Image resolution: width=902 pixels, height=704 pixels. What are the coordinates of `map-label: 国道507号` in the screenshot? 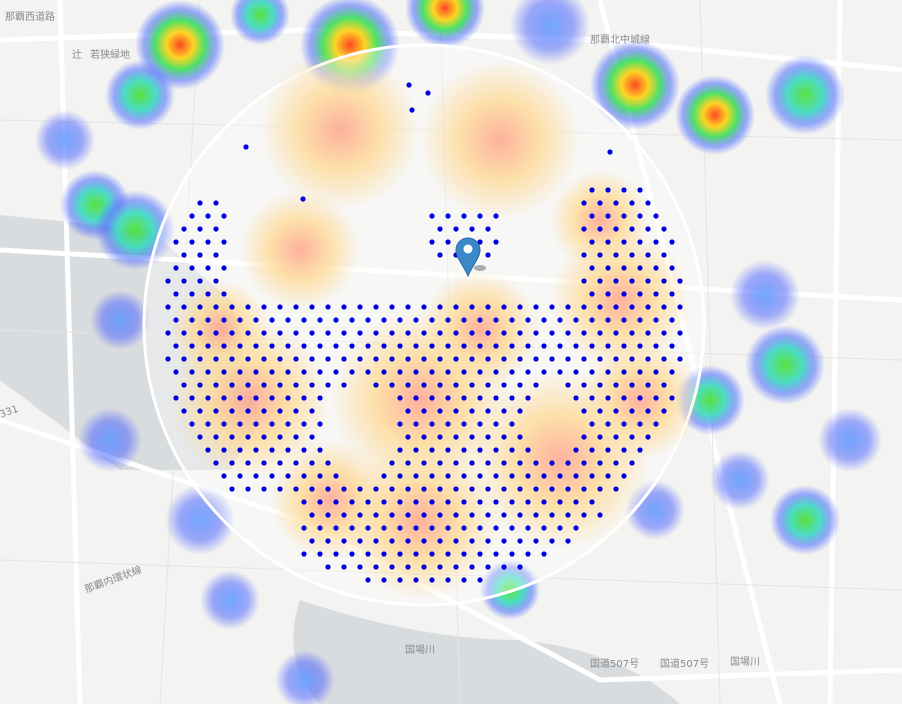 It's located at (684, 663).